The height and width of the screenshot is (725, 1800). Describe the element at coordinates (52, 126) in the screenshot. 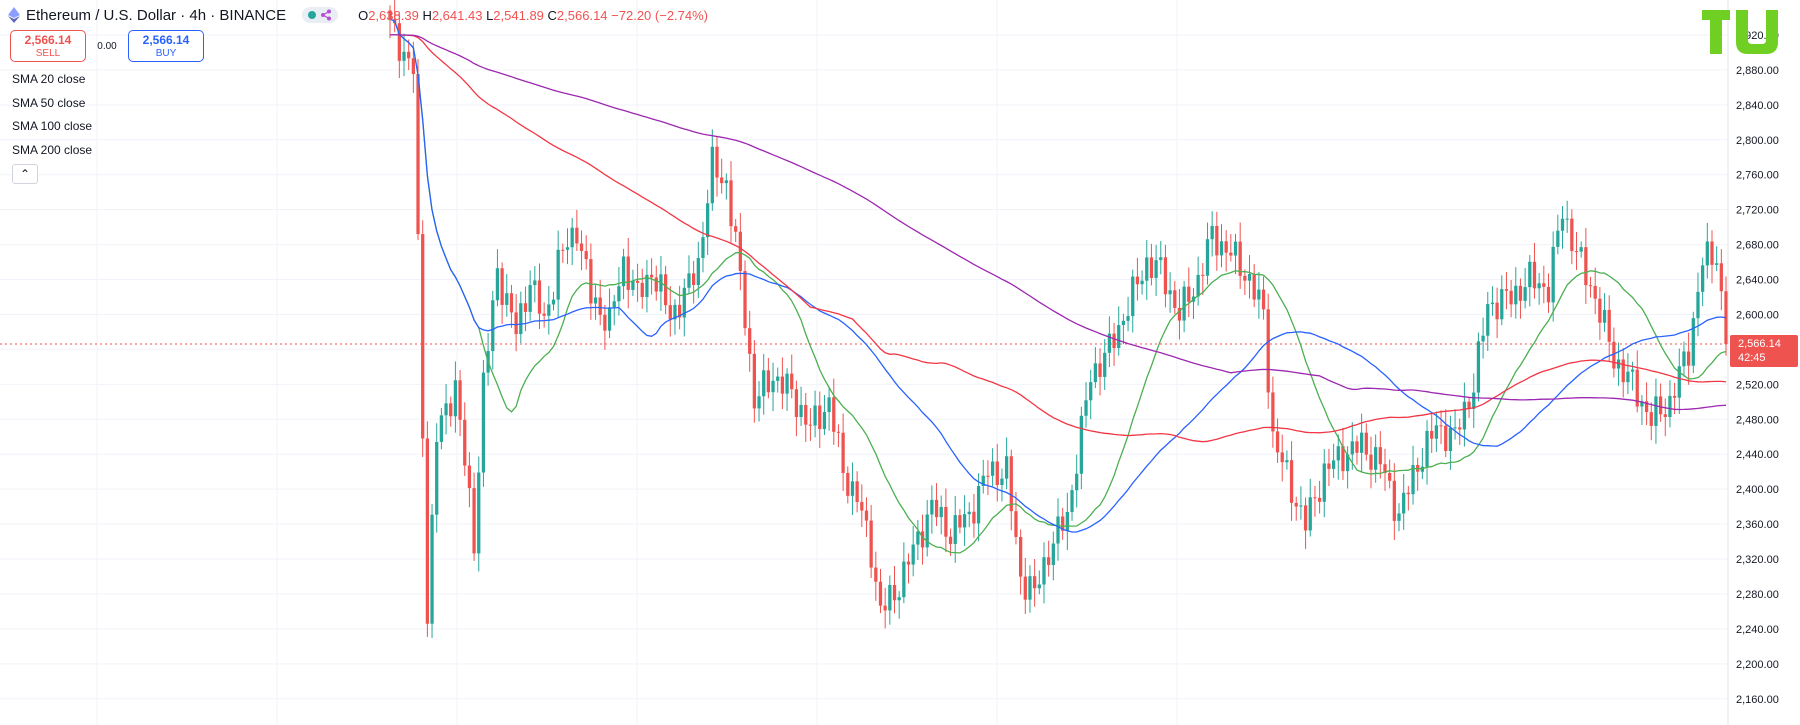

I see `indicator-sma100: SMA 100 close` at that location.